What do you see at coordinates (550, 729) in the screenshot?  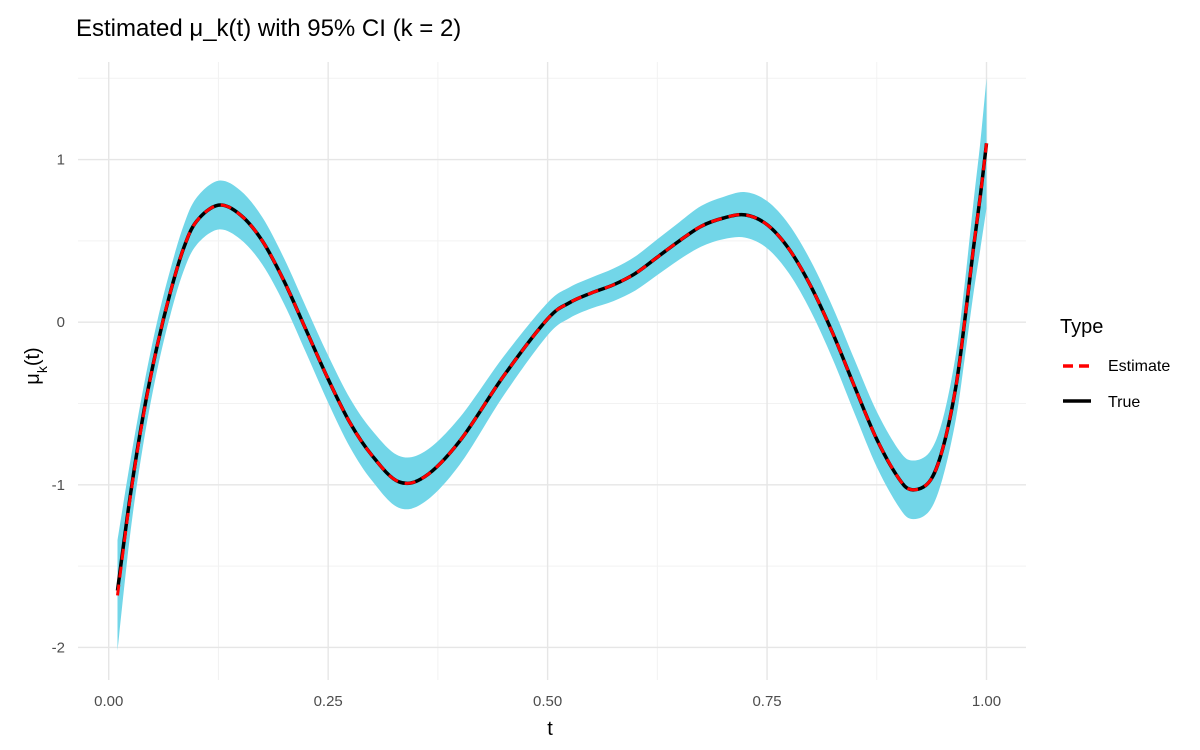 I see `x-axis-title: t` at bounding box center [550, 729].